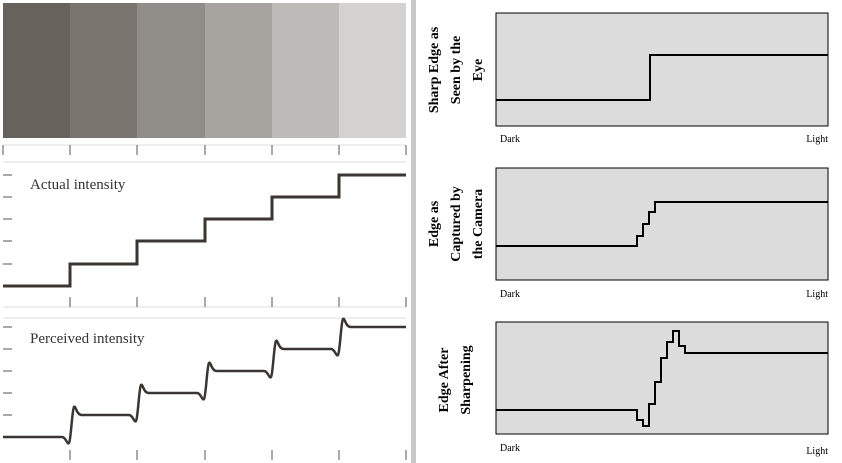  Describe the element at coordinates (205, 388) in the screenshot. I see `perceived-panel: Perceived intensity` at that location.